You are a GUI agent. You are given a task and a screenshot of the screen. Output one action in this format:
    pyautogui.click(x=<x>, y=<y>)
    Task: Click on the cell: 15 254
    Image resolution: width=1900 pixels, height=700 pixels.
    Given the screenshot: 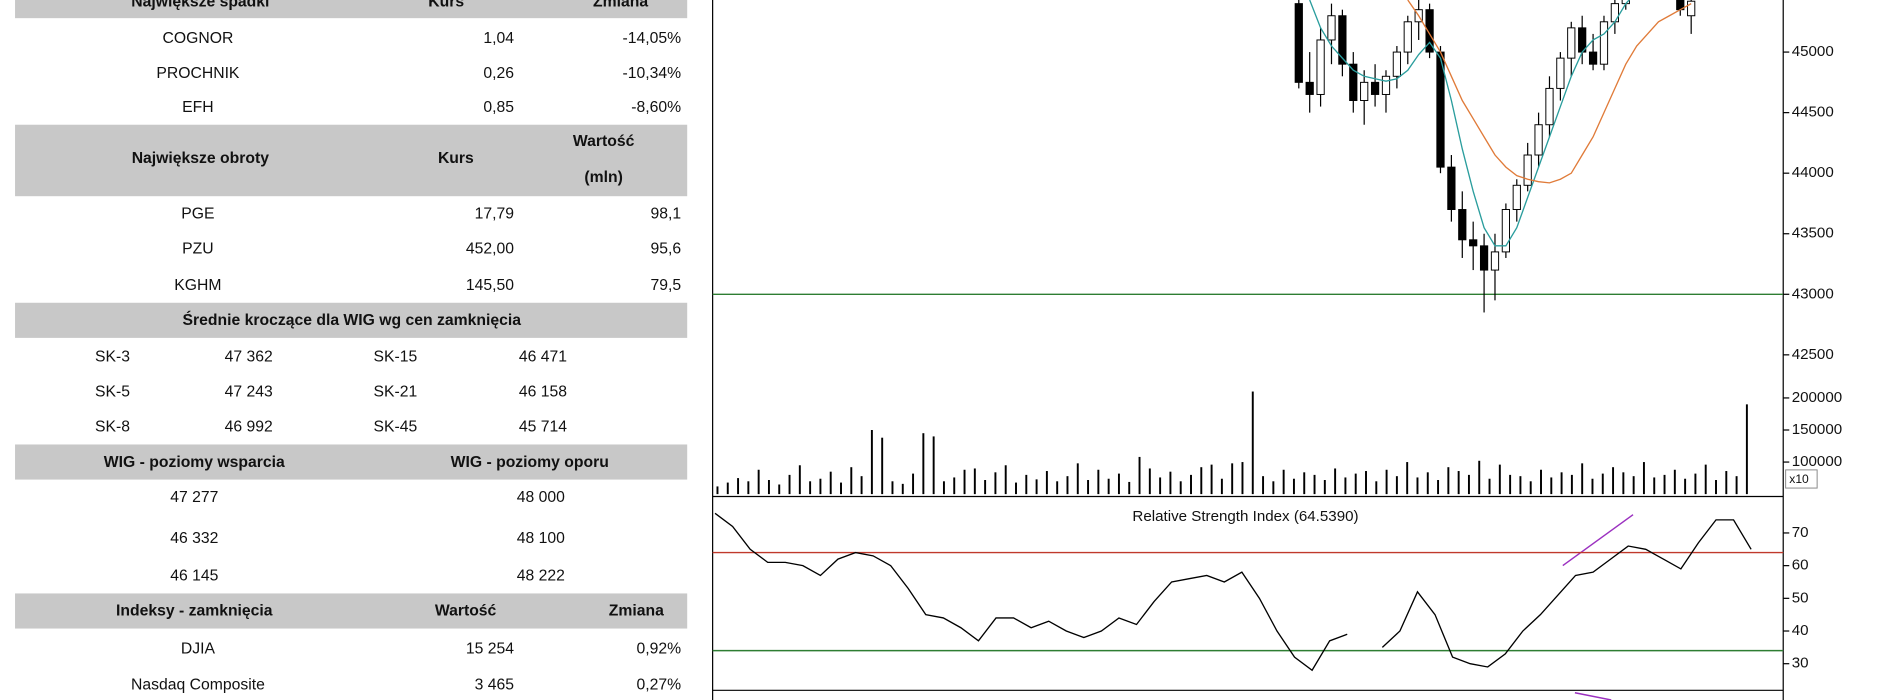 What is the action you would take?
    pyautogui.click(x=490, y=648)
    